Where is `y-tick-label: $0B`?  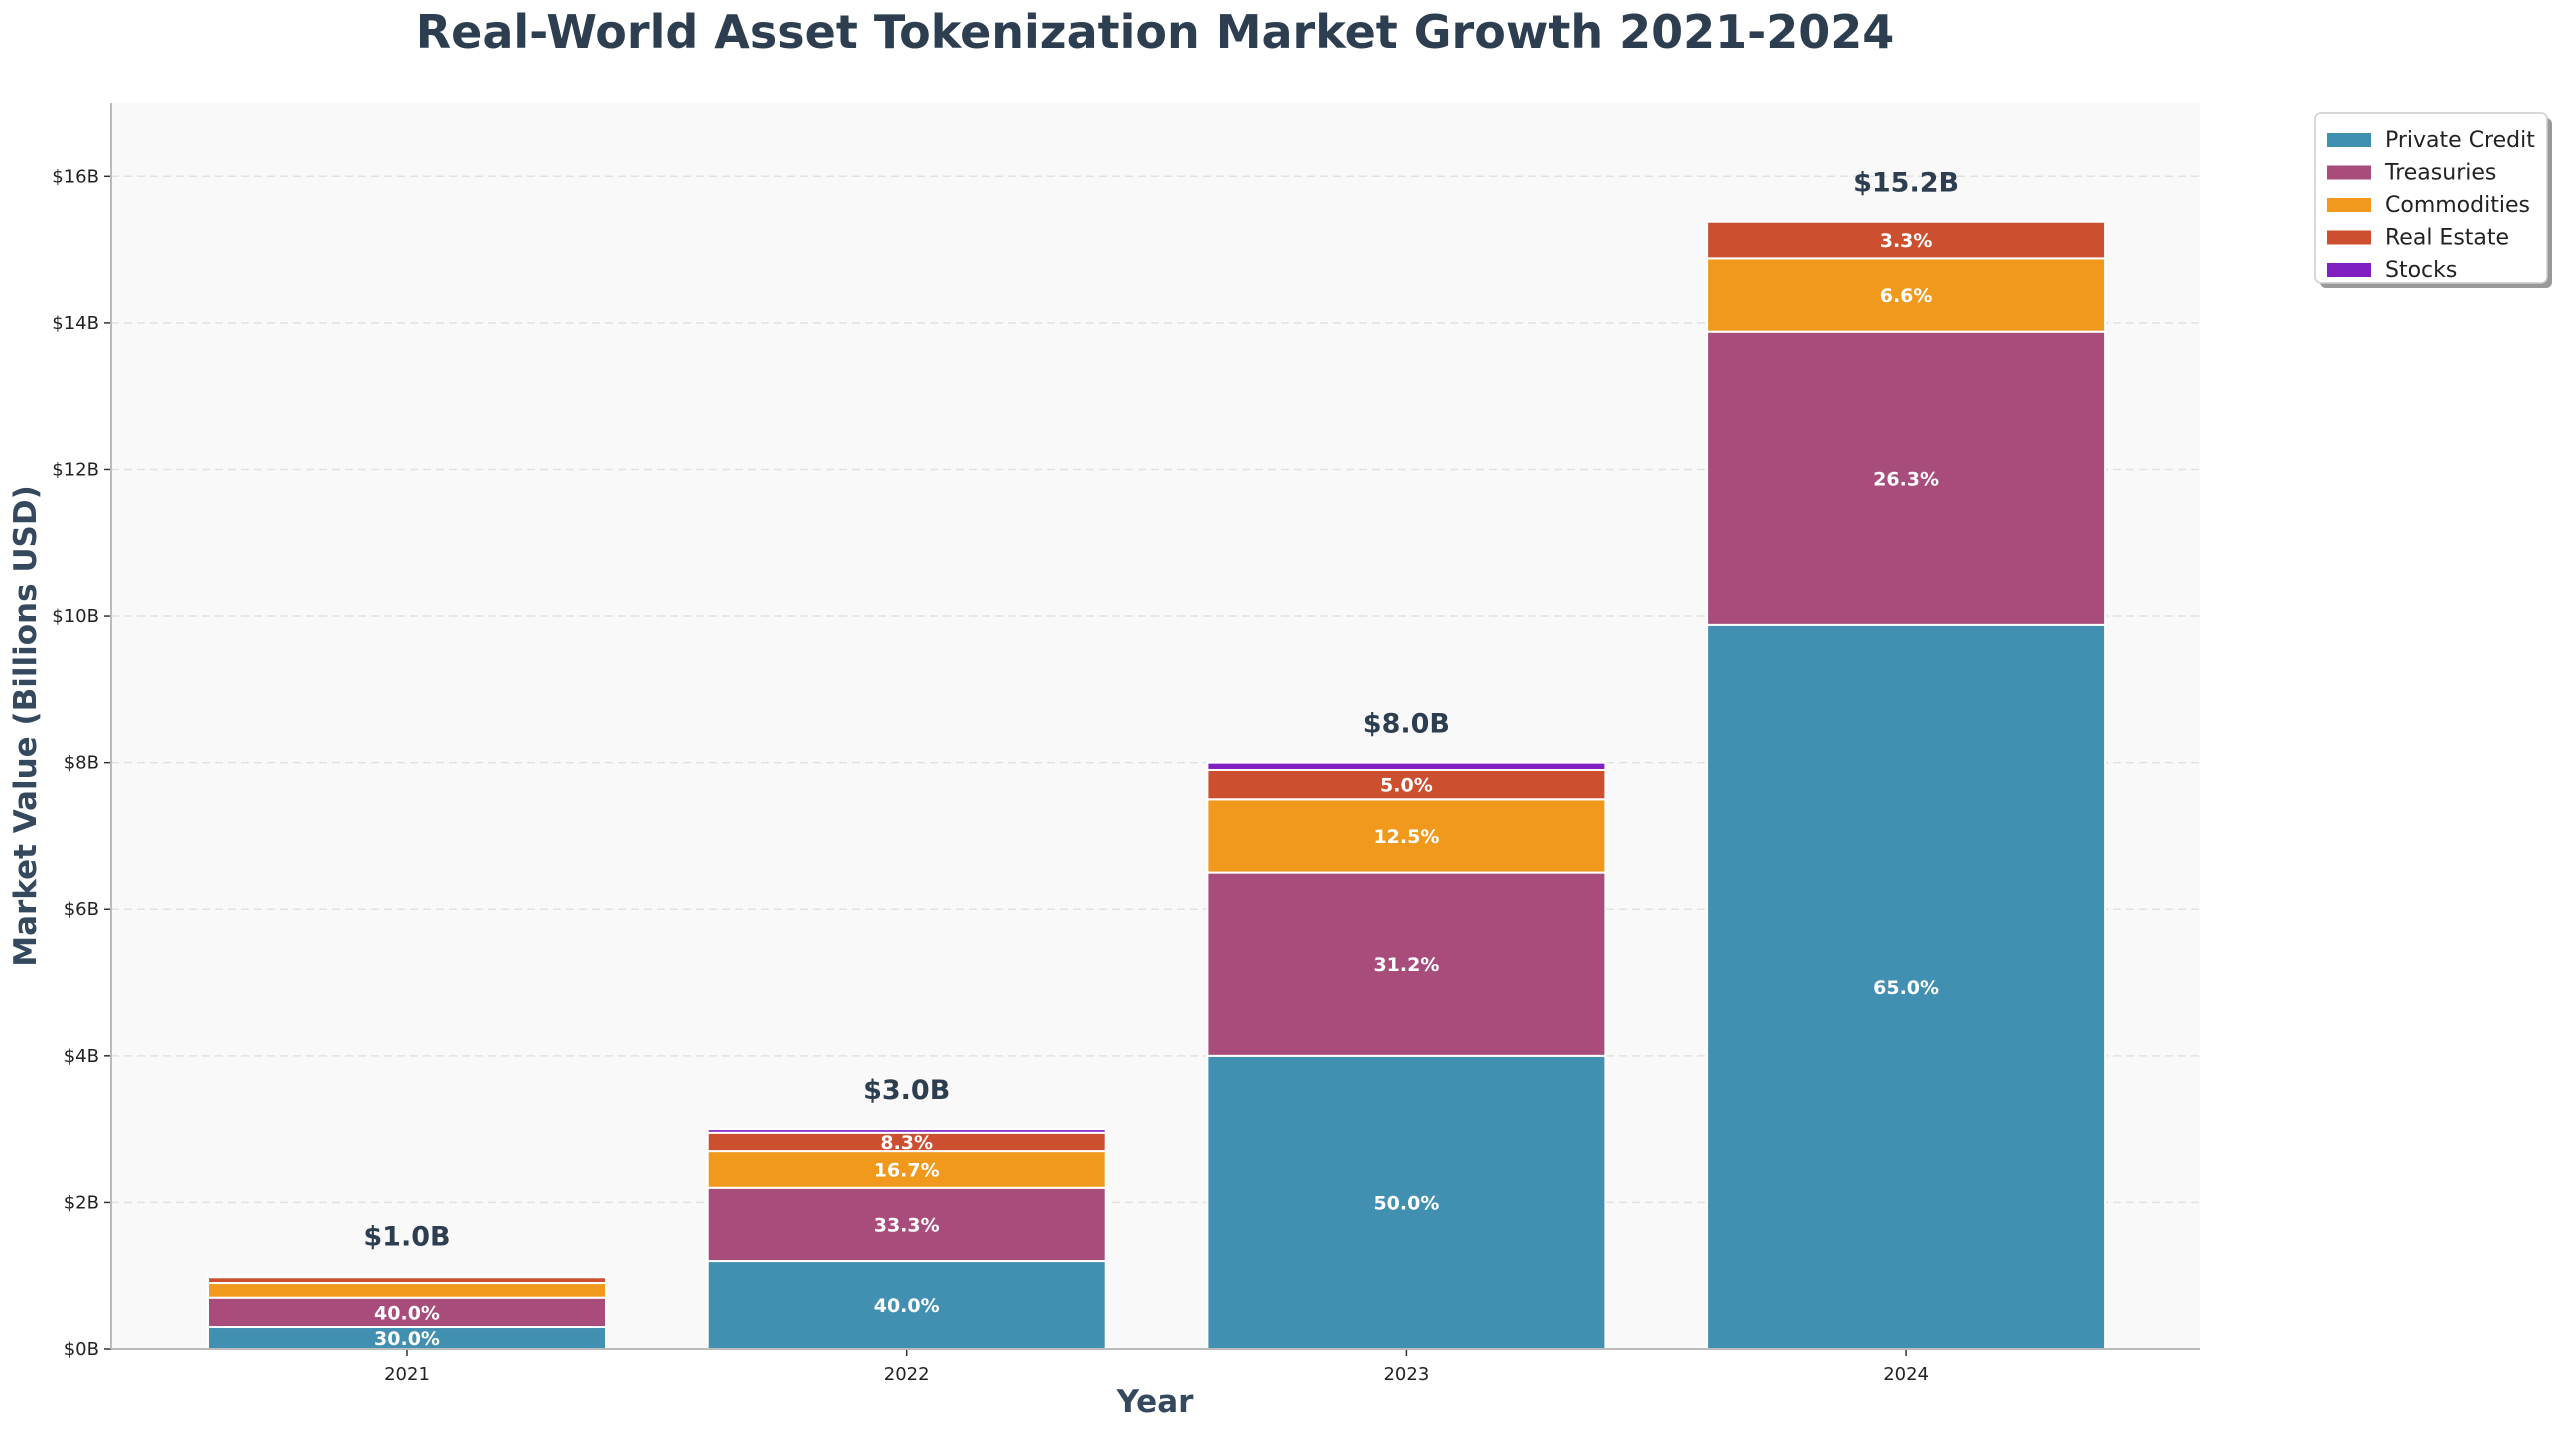
y-tick-label: $0B is located at coordinates (81, 1349).